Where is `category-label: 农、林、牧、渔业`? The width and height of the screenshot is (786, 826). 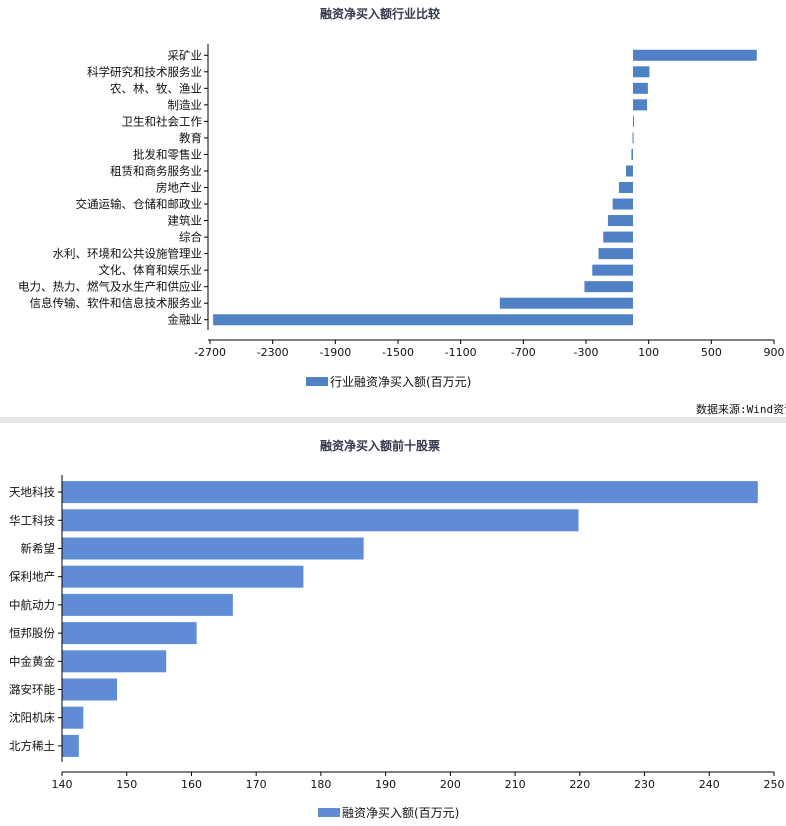 category-label: 农、林、牧、渔业 is located at coordinates (156, 88).